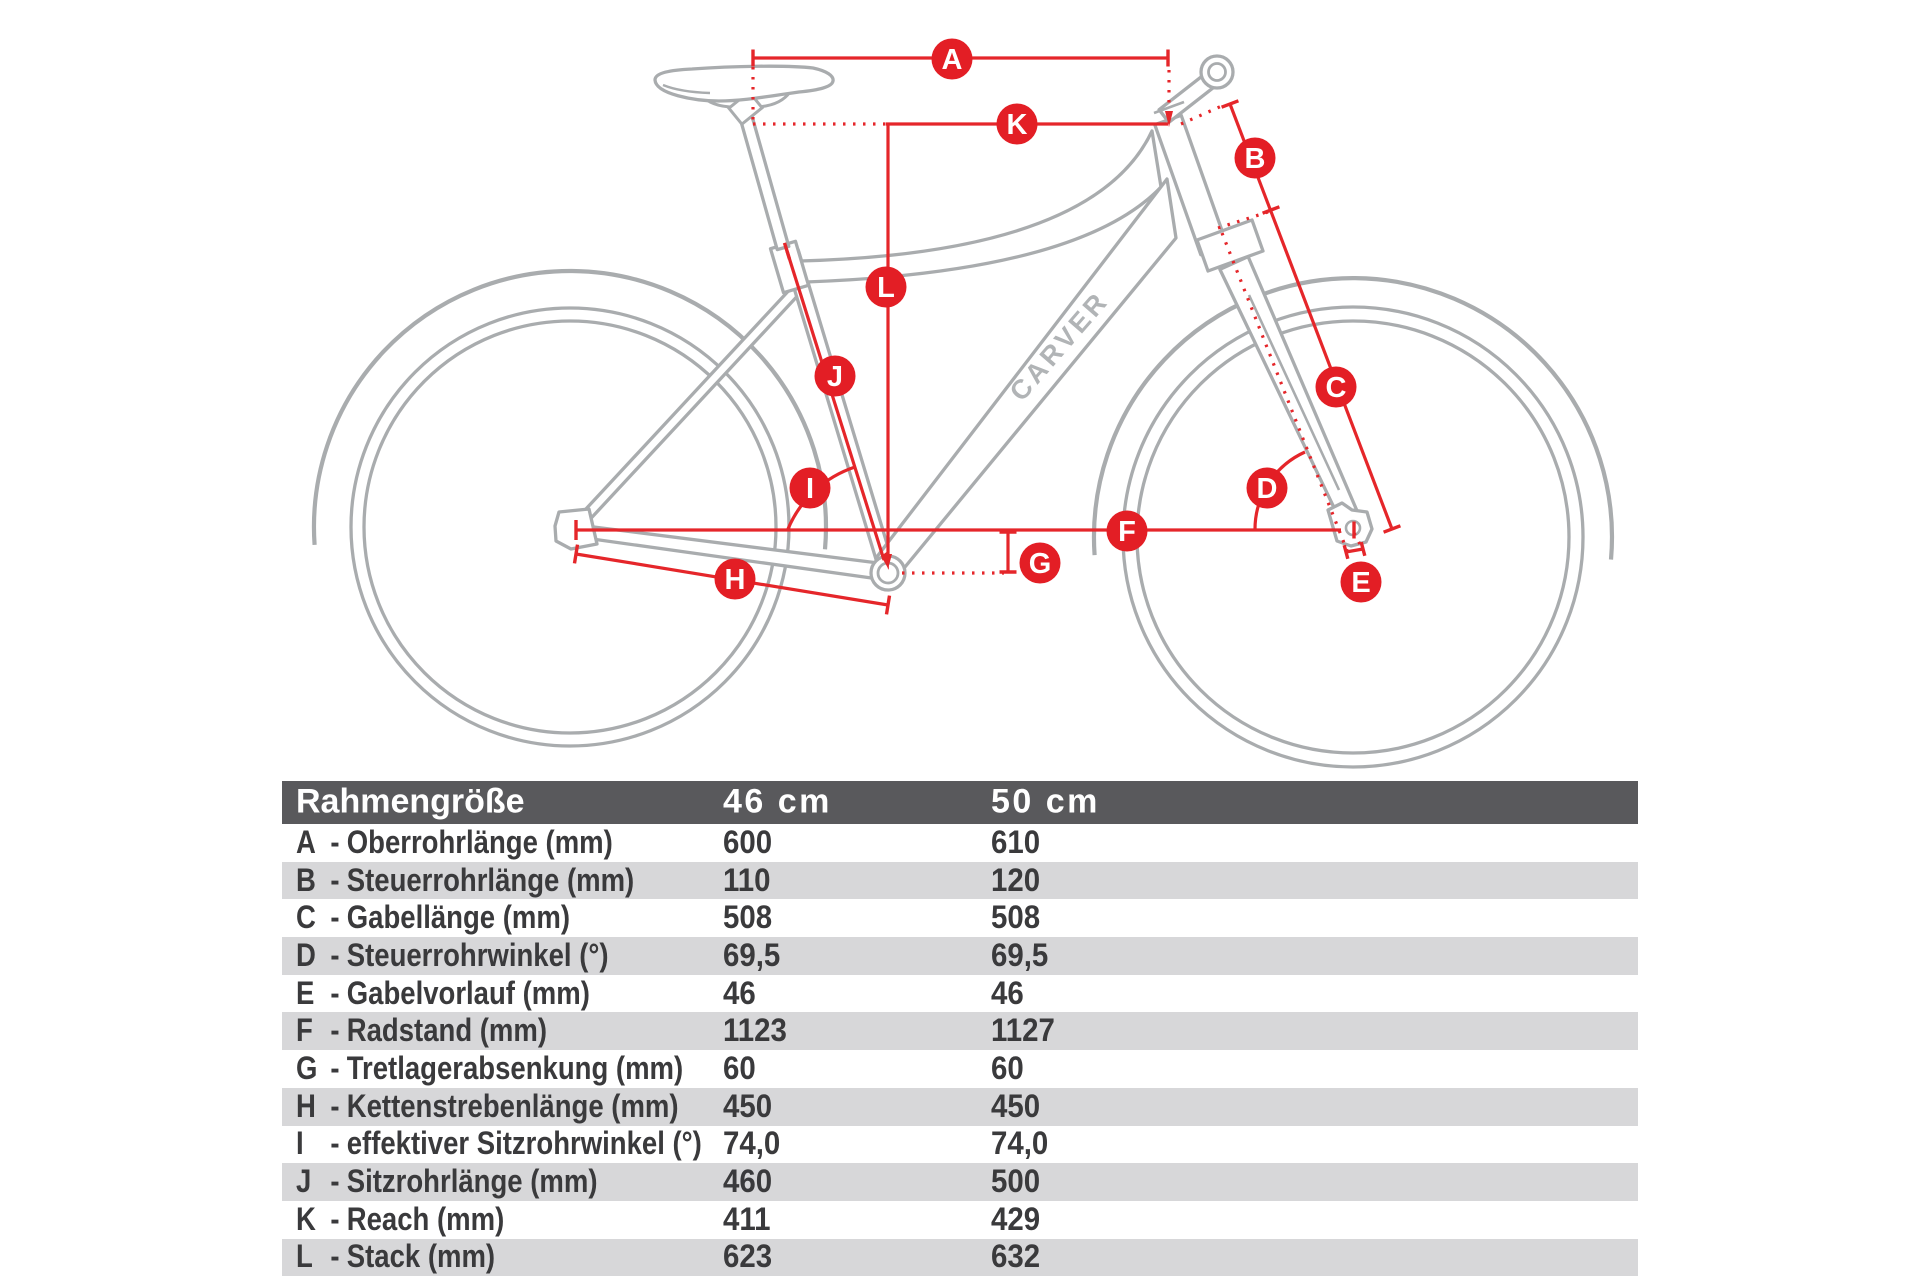 The width and height of the screenshot is (1920, 1280). Describe the element at coordinates (1360, 583) in the screenshot. I see `svg-text: E` at that location.